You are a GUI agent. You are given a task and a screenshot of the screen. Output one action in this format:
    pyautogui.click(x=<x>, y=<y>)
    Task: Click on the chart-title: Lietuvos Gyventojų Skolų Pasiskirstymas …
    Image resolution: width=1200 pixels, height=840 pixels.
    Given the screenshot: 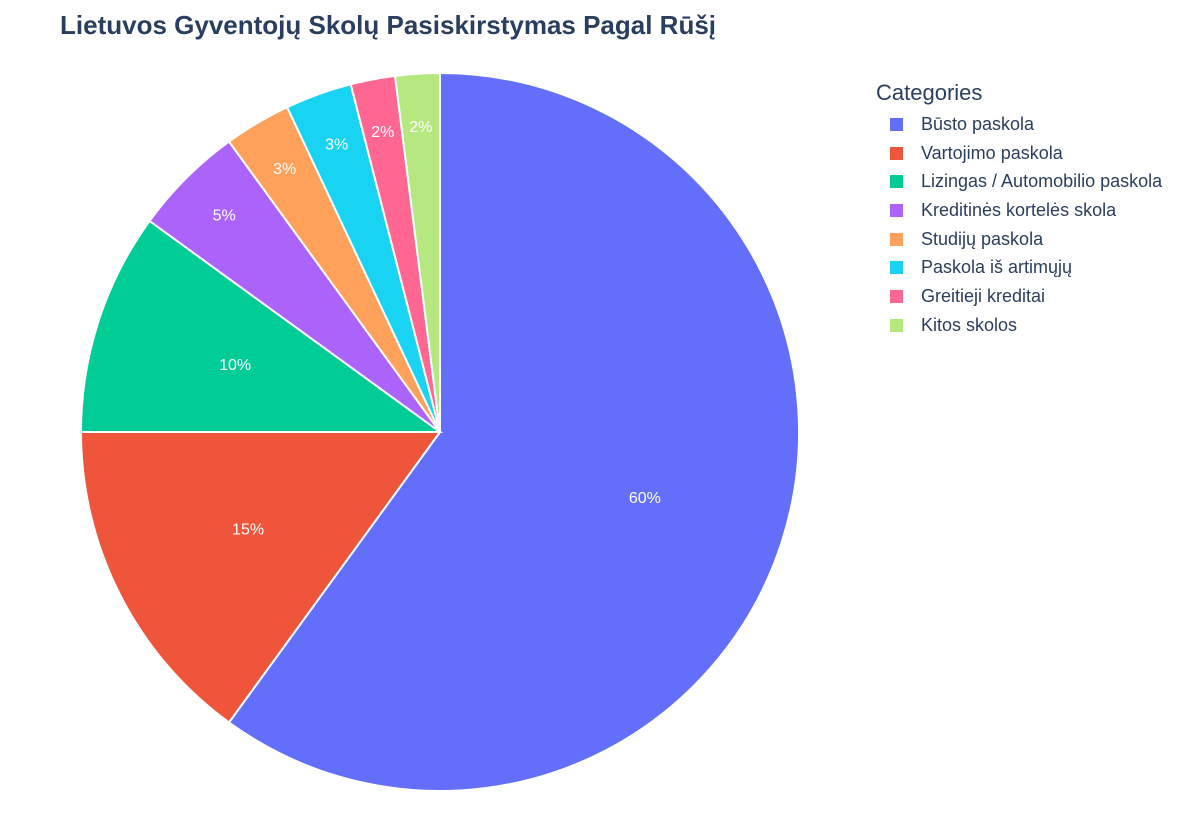 What is the action you would take?
    pyautogui.click(x=388, y=25)
    